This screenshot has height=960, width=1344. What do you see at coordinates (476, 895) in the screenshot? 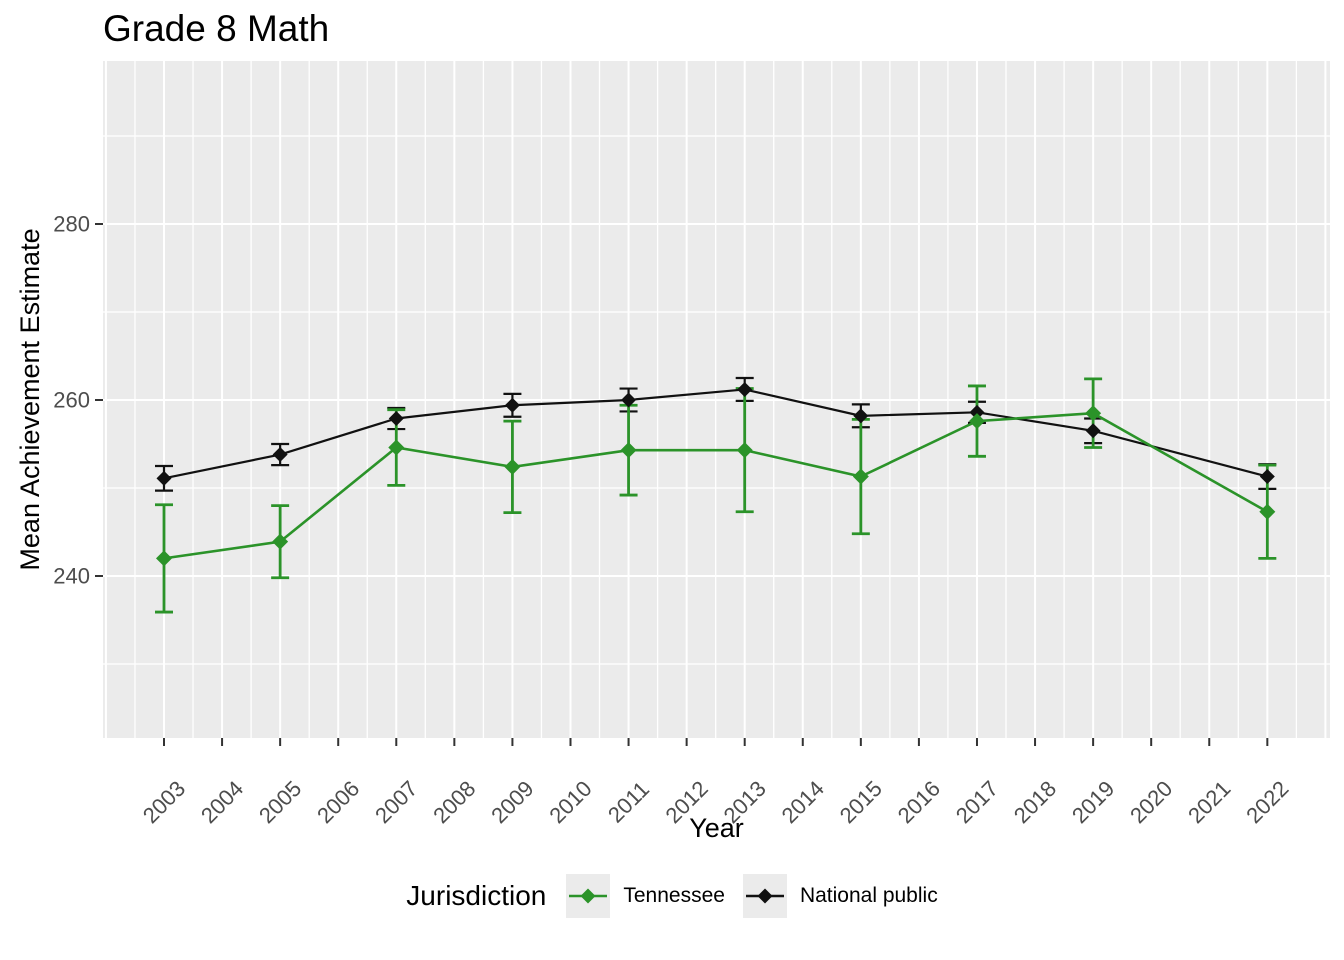
I see `legend-title: Jurisdiction` at bounding box center [476, 895].